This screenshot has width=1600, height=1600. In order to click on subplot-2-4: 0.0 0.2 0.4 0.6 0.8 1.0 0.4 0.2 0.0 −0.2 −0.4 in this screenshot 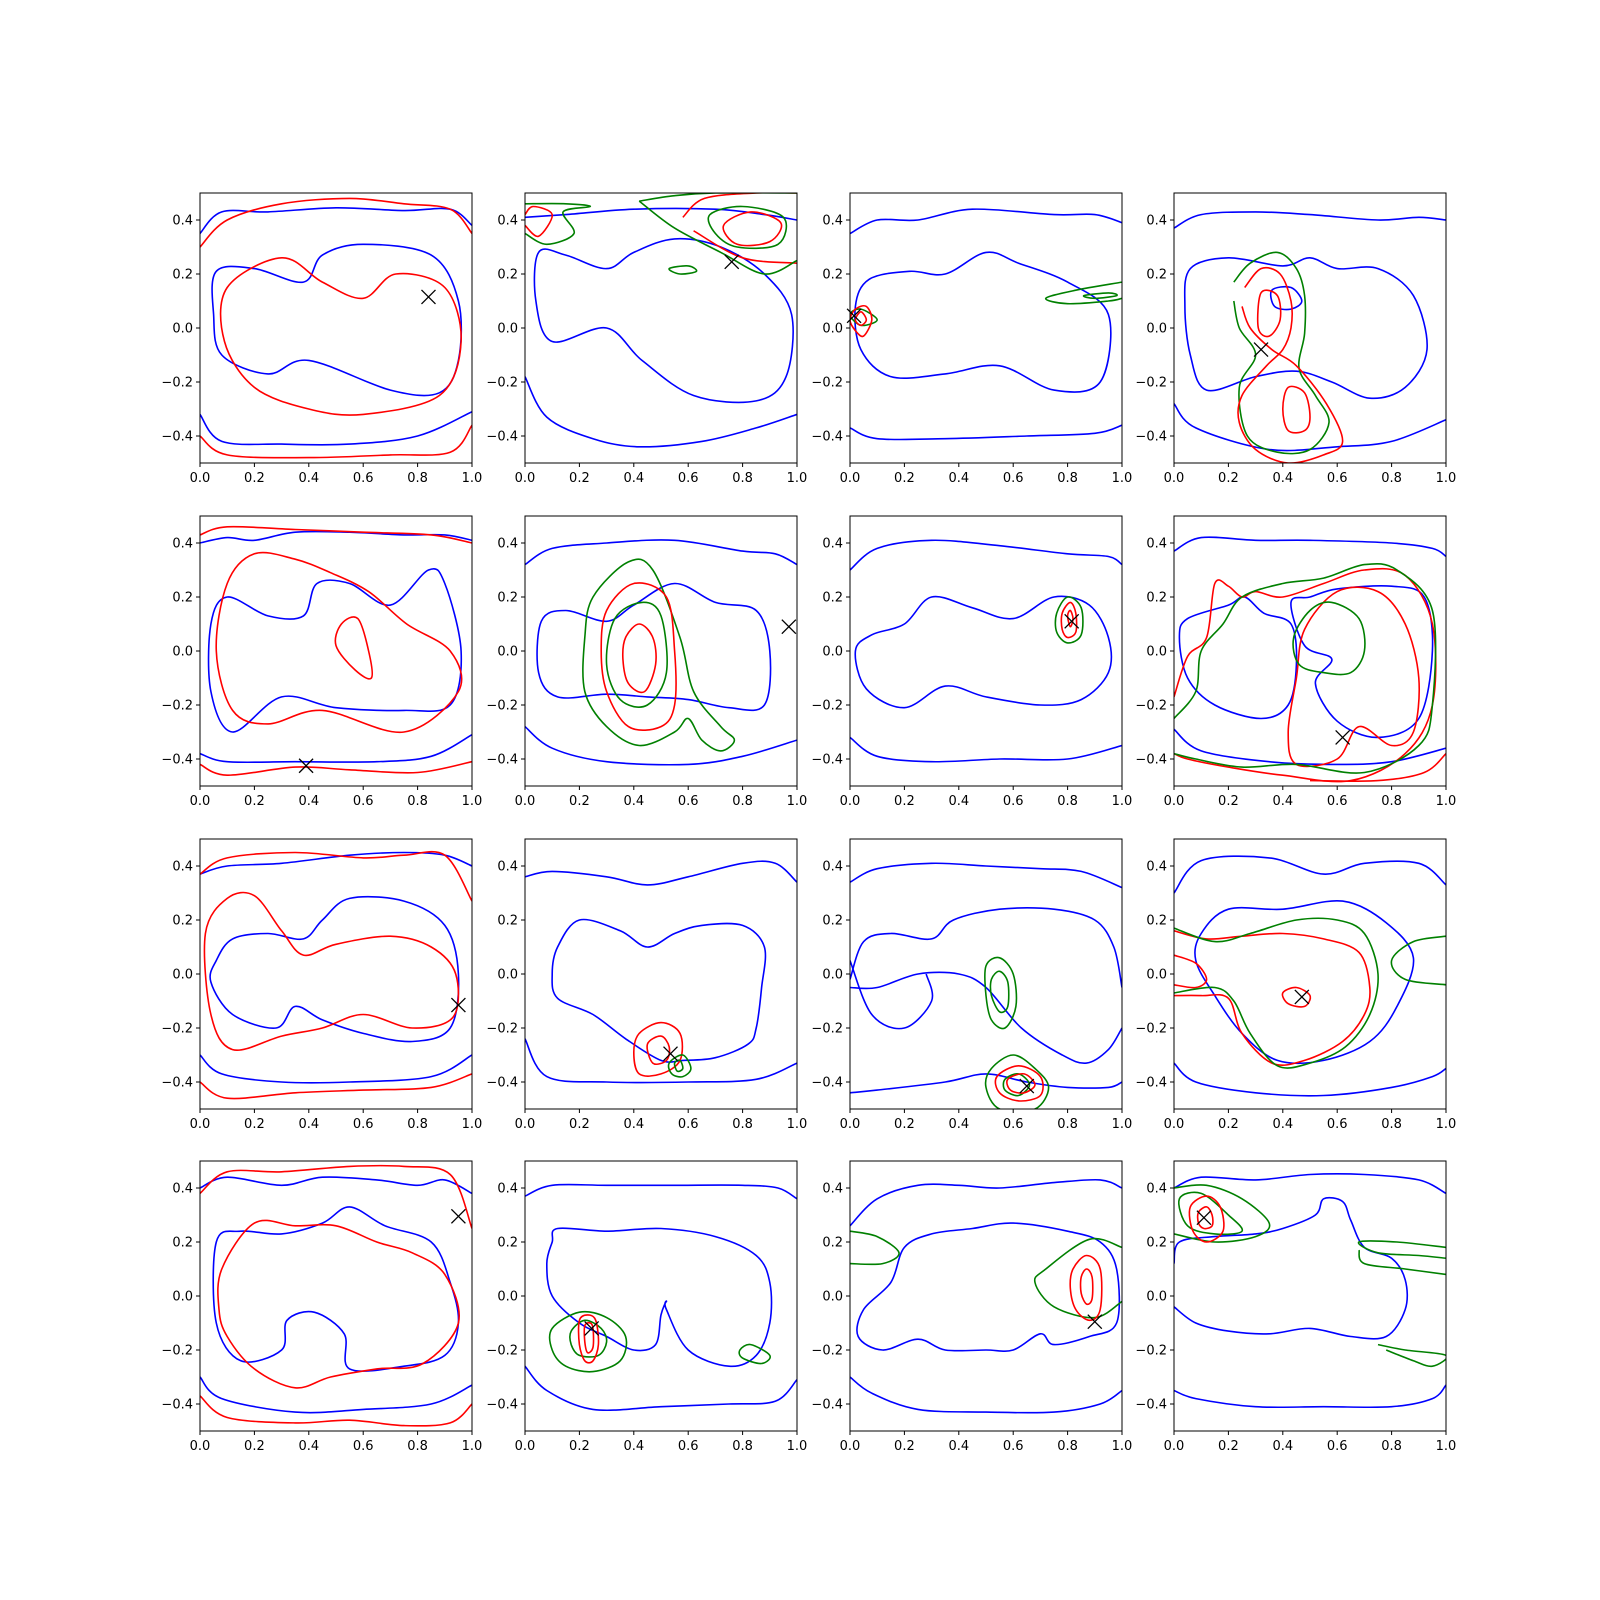, I will do `click(1295, 662)`.